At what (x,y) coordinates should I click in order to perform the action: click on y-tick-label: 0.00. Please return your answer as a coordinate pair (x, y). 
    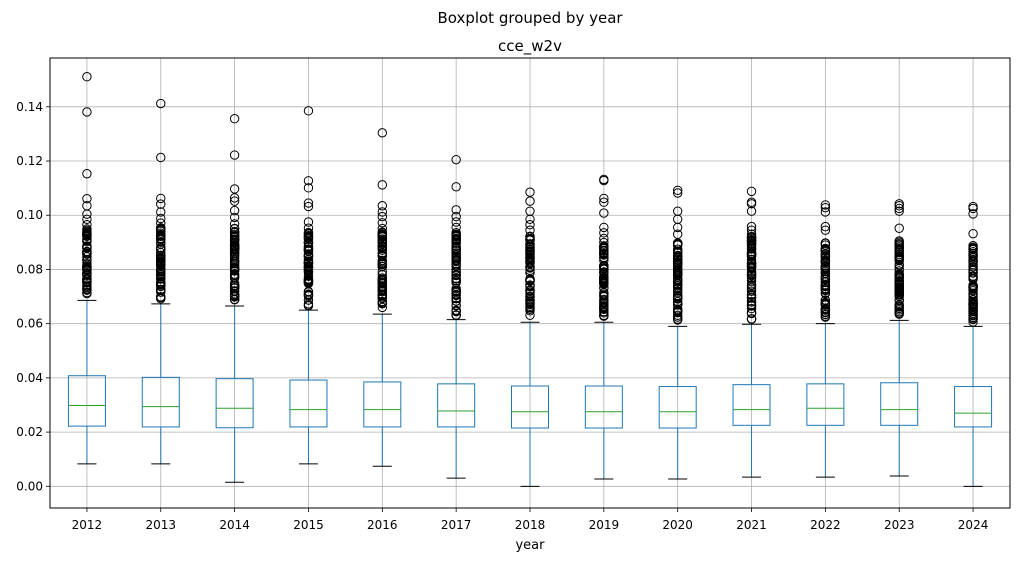
    Looking at the image, I should click on (29, 486).